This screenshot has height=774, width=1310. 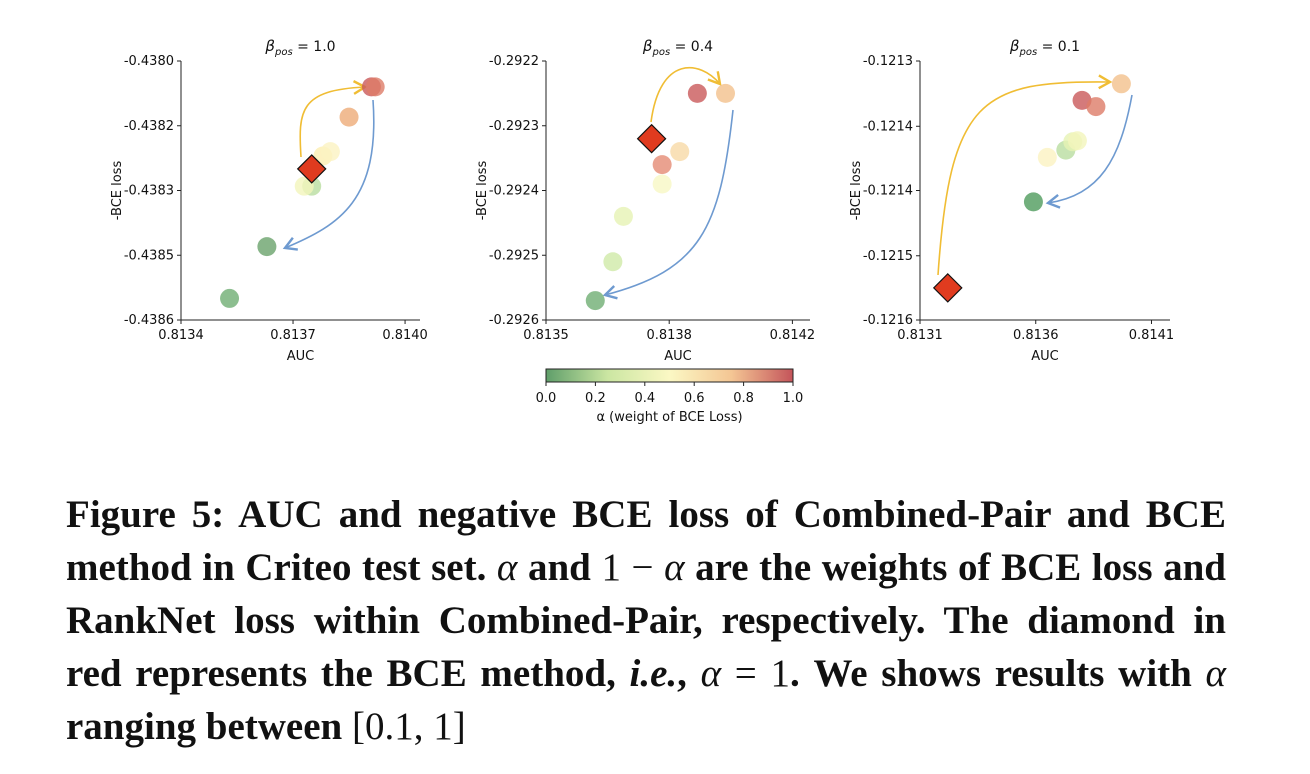 I want to click on caption-math: [0.1, 1], so click(x=409, y=726).